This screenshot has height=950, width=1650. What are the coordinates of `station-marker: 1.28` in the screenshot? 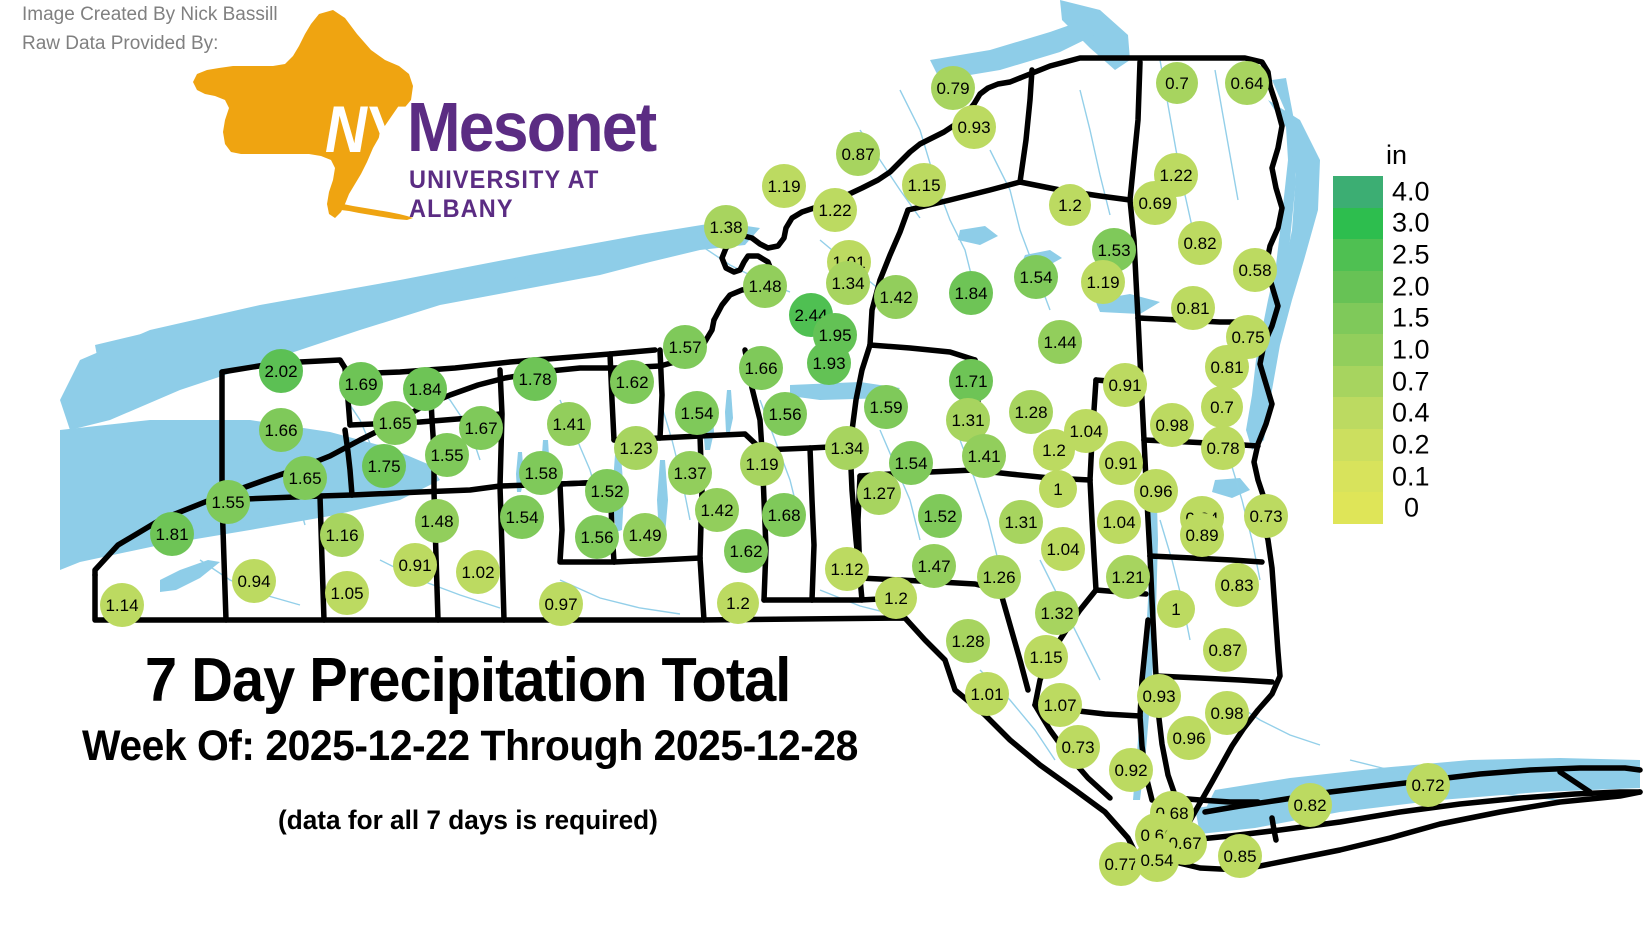 It's located at (1031, 412).